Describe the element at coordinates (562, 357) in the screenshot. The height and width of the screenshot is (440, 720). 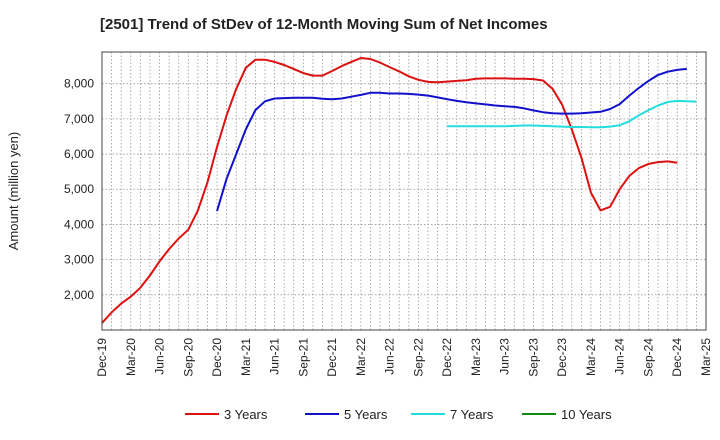
I see `x-tick-label: Dec-23` at that location.